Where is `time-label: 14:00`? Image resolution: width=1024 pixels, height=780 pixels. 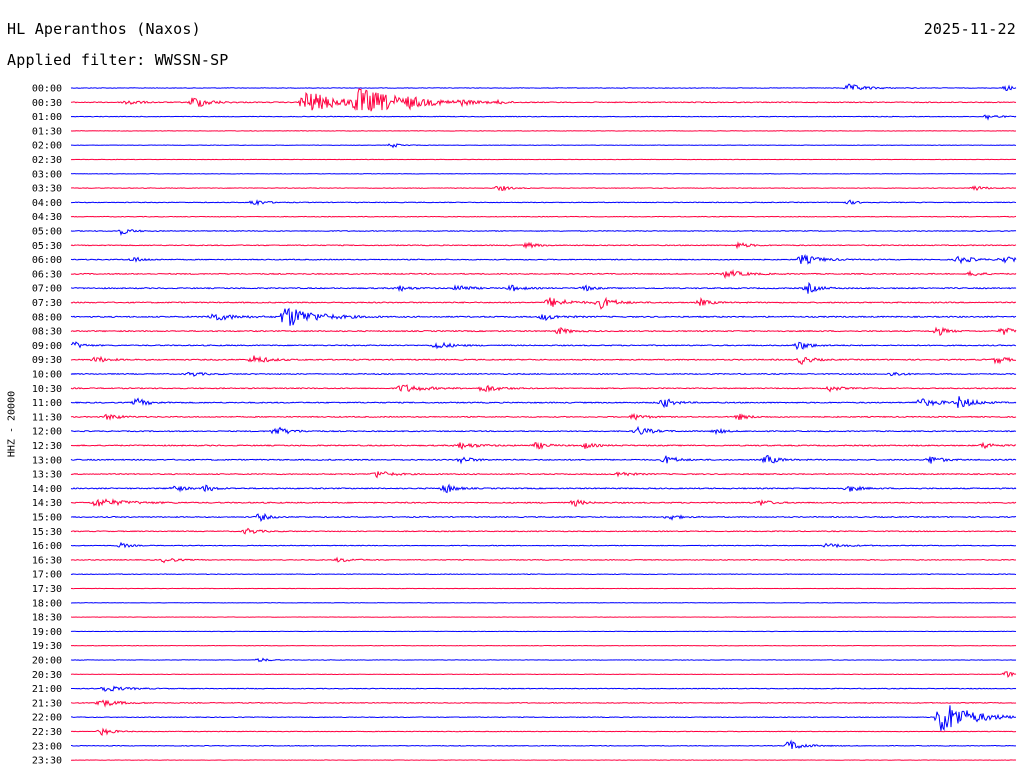
time-label: 14:00 is located at coordinates (47, 489).